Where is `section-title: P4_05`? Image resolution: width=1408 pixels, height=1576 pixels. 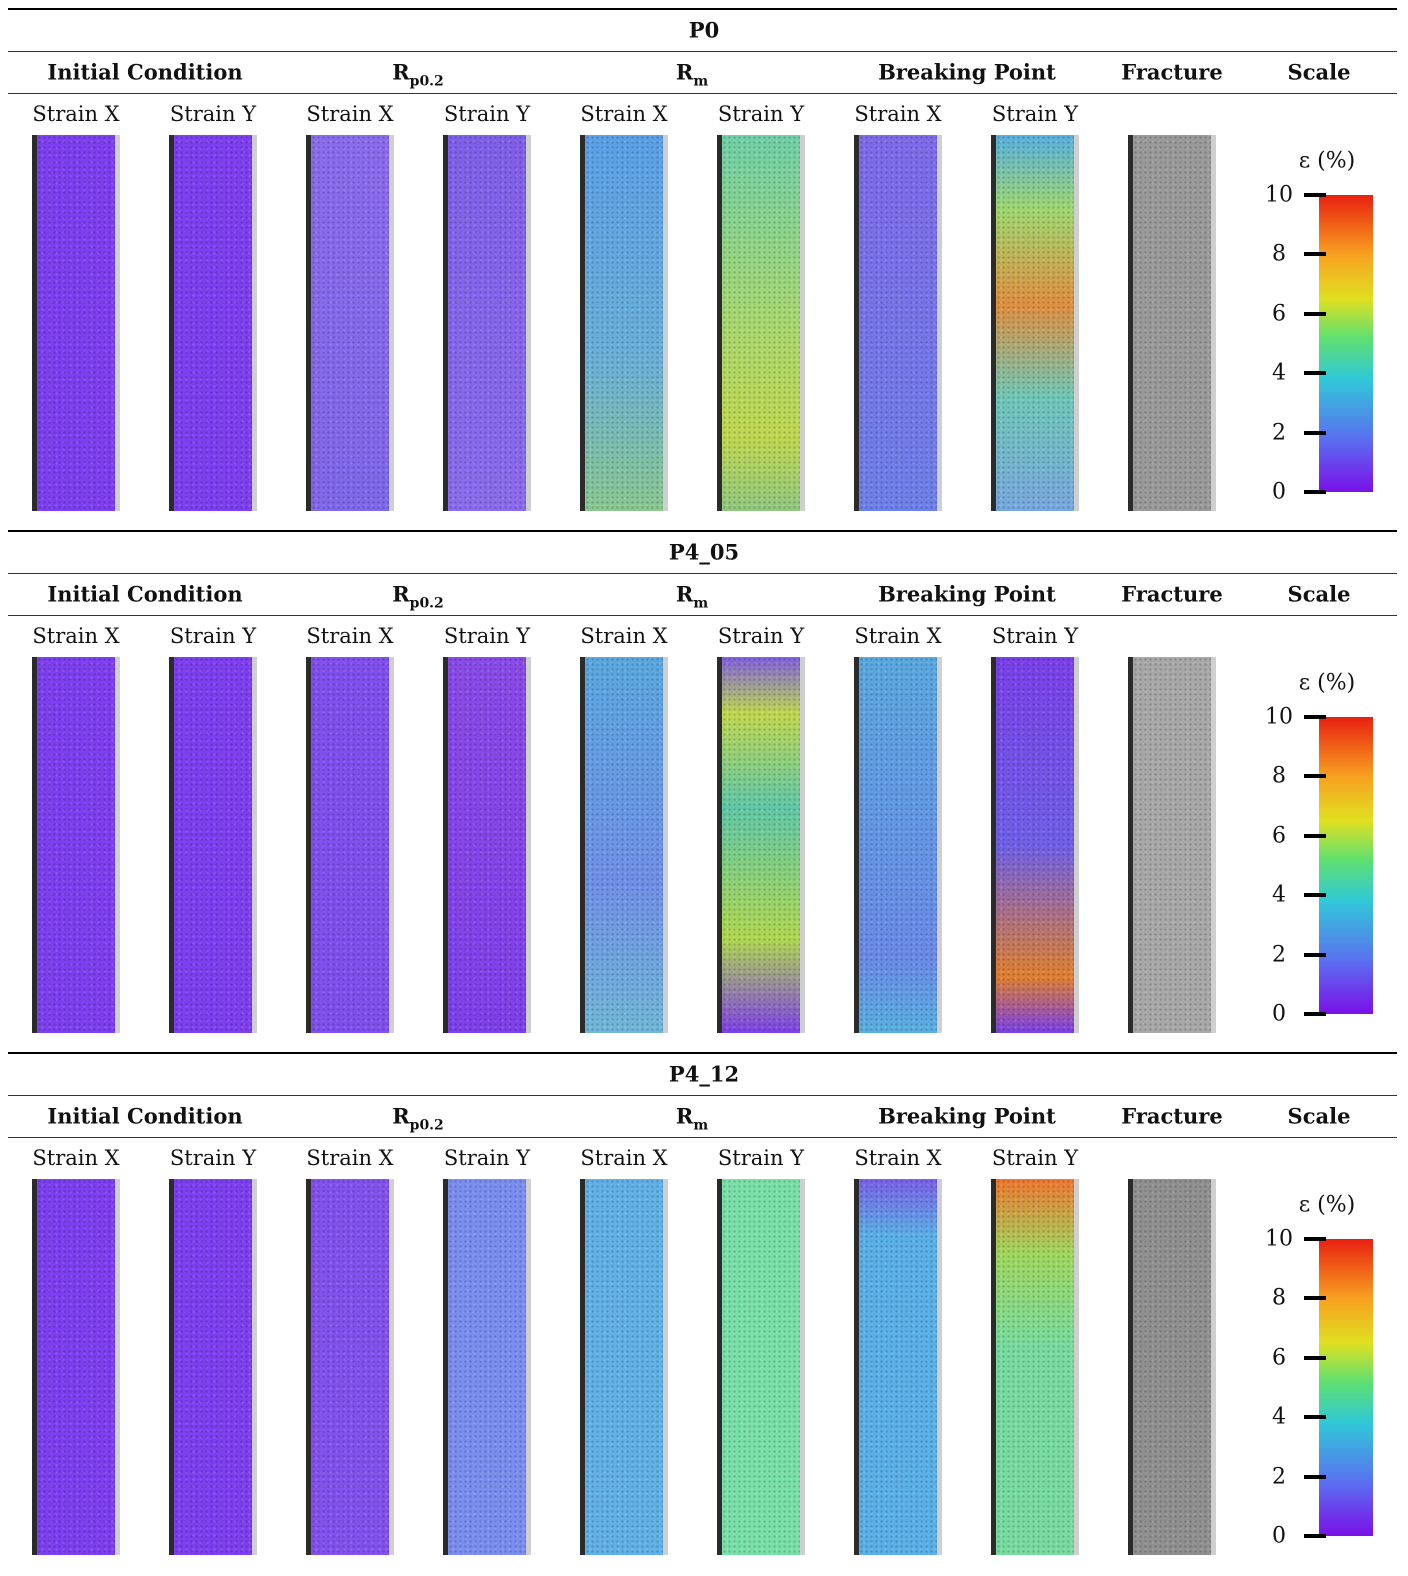
section-title: P4_05 is located at coordinates (704, 552).